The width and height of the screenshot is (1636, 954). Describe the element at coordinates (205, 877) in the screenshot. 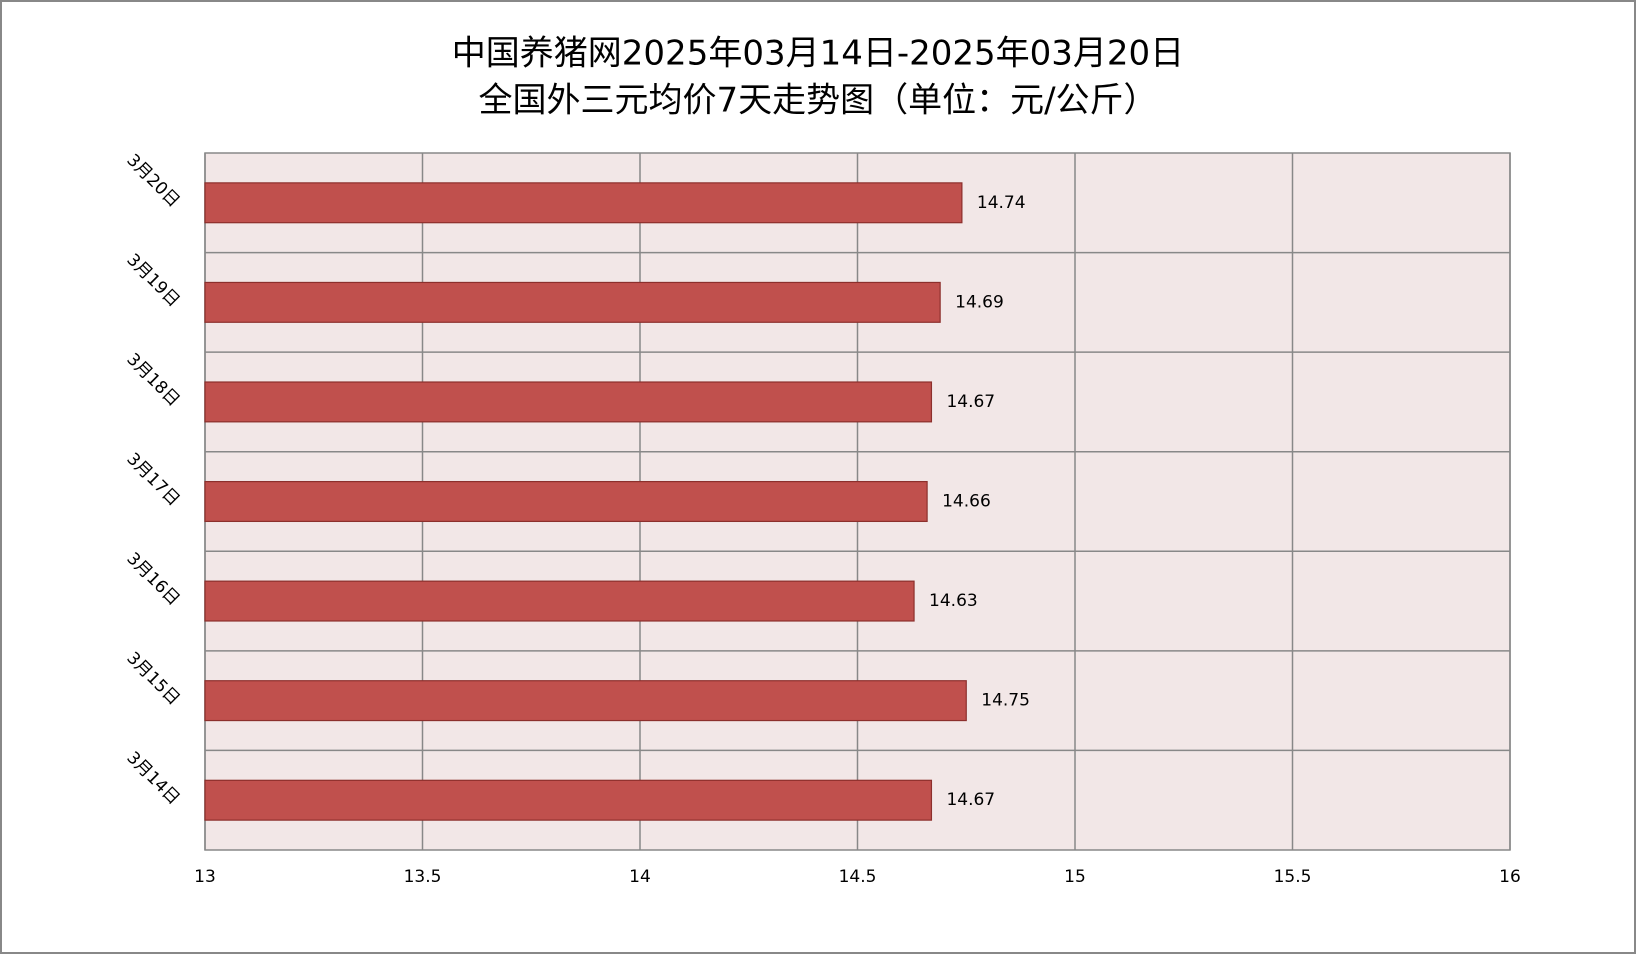

I see `x-tick-label: 13` at that location.